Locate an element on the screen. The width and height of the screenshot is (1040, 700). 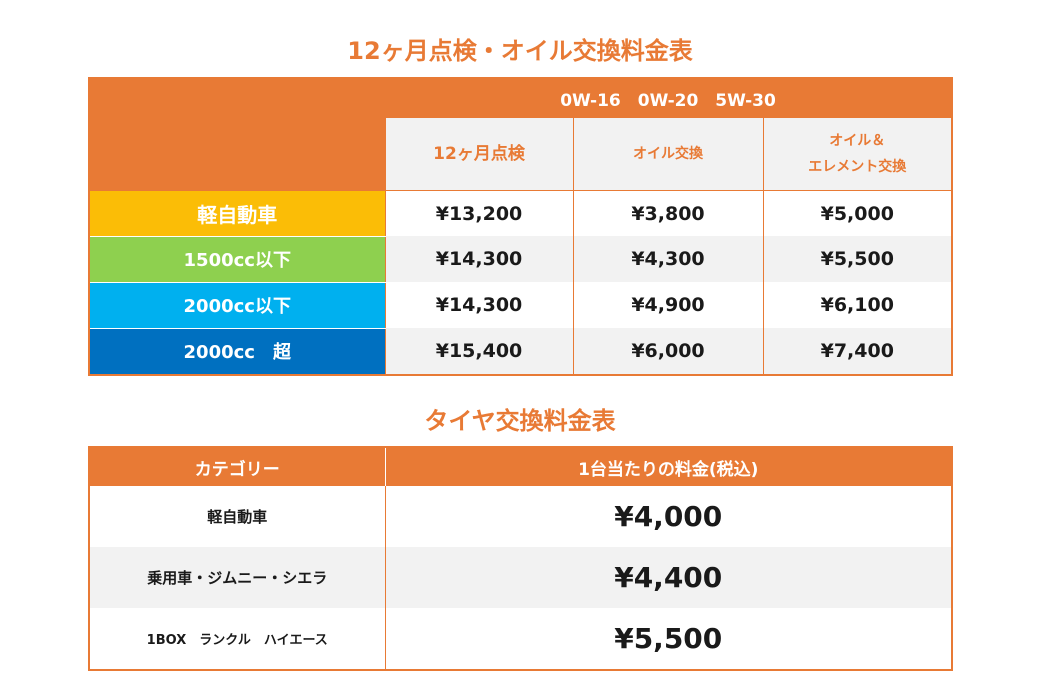
table-row: 軽自動車 ¥13,200 ¥3,800 ¥5,000 is located at coordinates (521, 213).